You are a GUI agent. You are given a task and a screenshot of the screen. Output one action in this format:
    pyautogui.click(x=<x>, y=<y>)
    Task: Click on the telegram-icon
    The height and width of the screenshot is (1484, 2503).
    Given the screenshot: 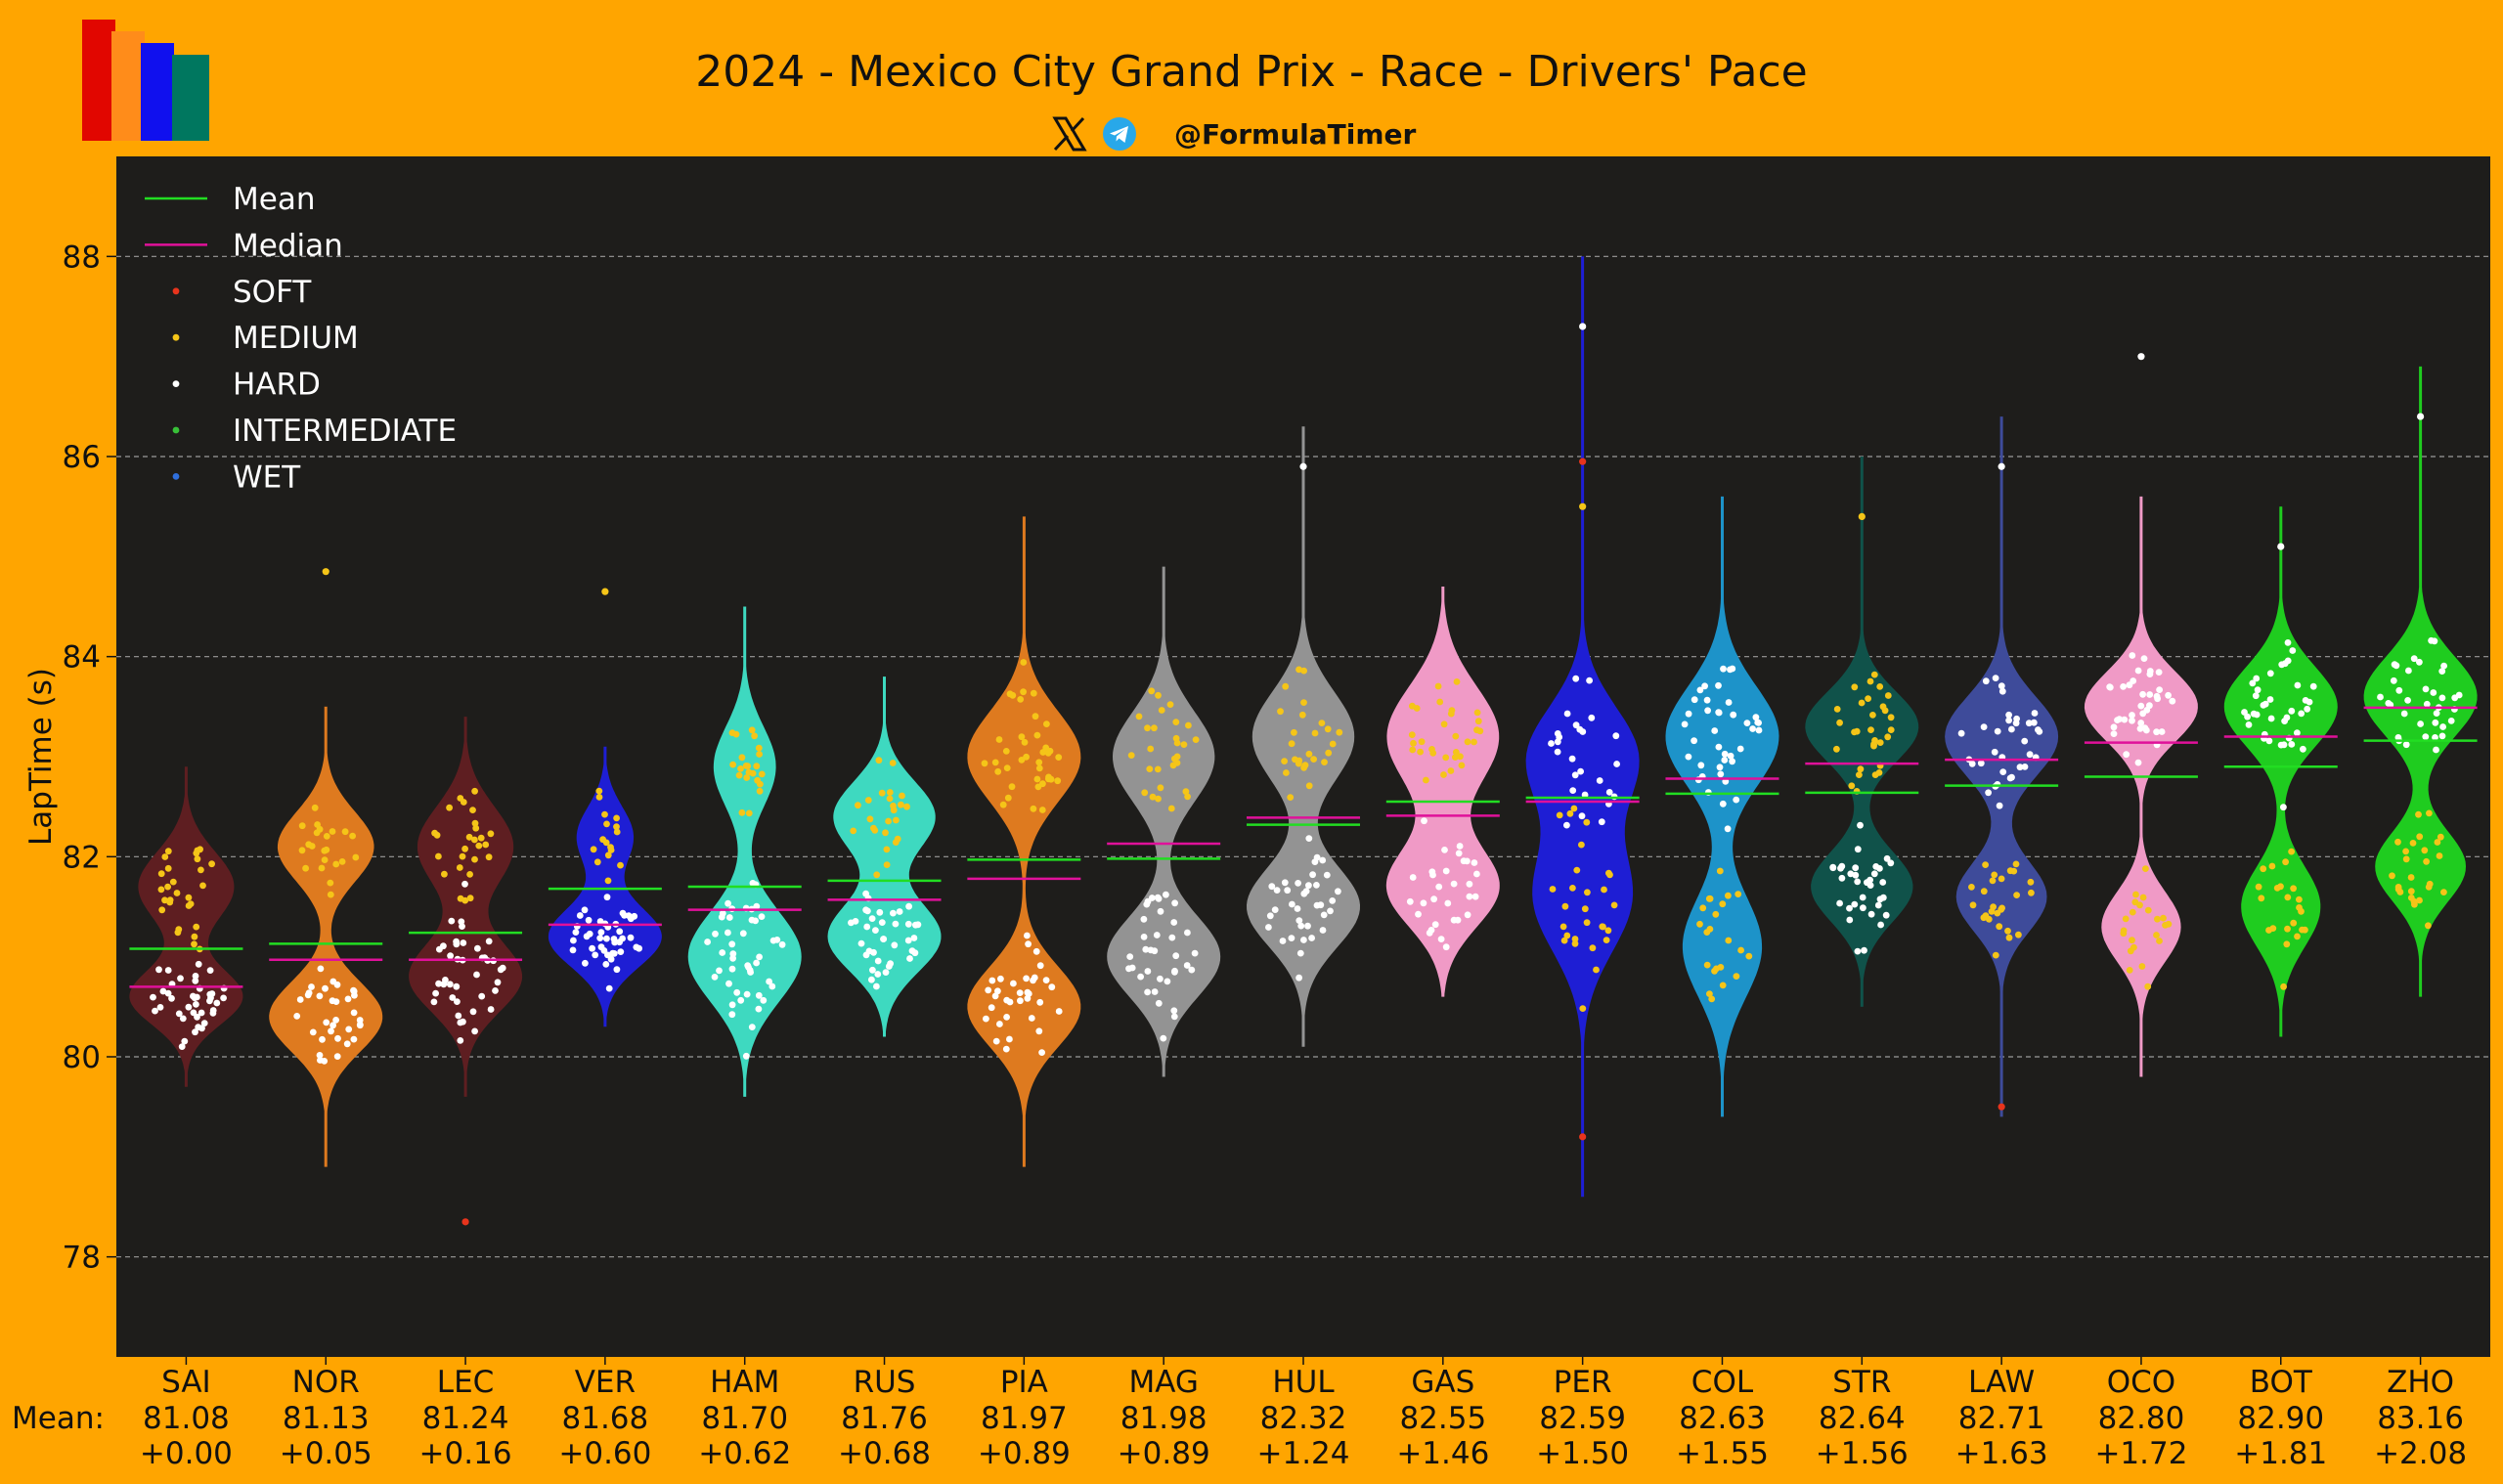 What is the action you would take?
    pyautogui.click(x=1119, y=134)
    